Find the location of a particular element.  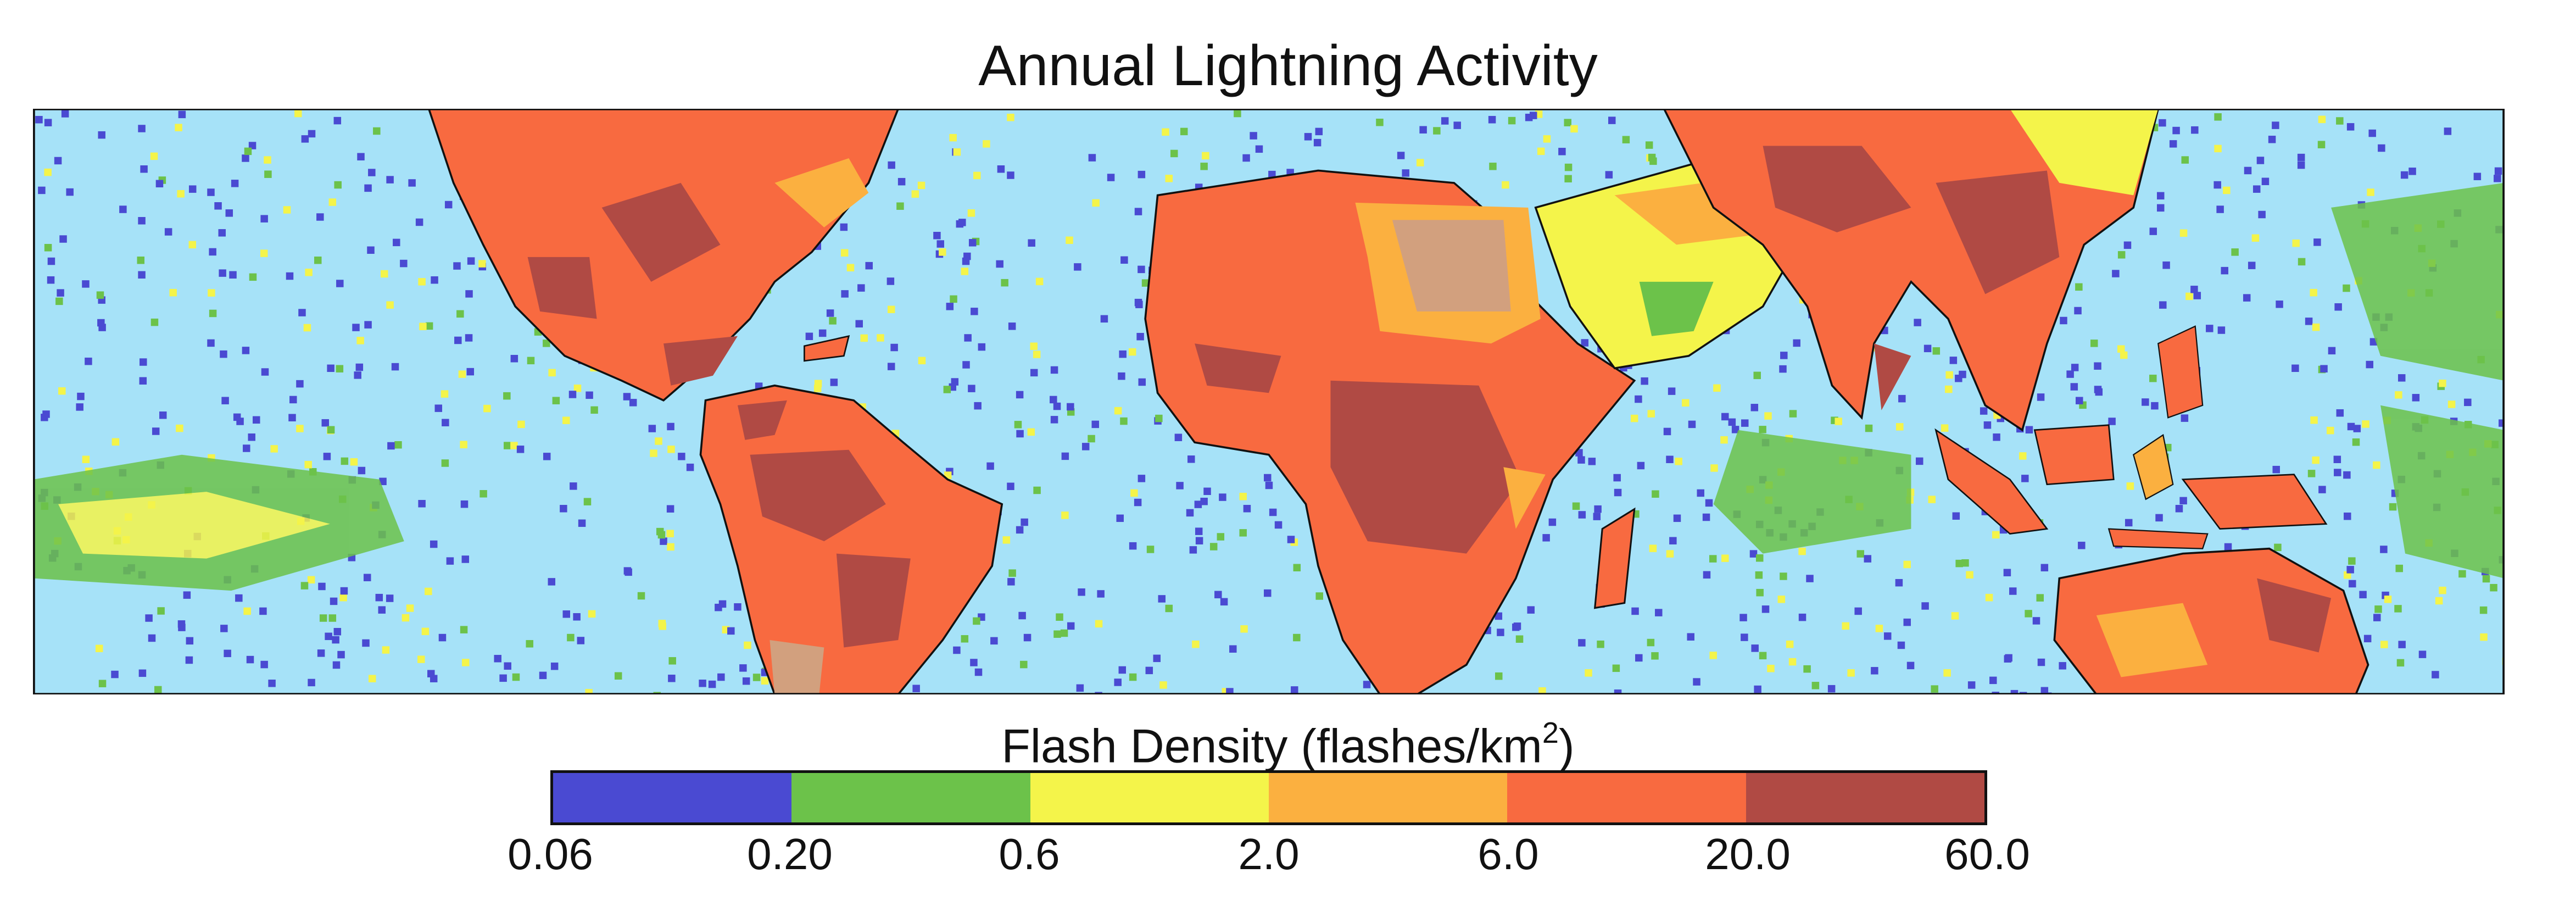

map-title: Annual Lightning Activity is located at coordinates (1288, 66).